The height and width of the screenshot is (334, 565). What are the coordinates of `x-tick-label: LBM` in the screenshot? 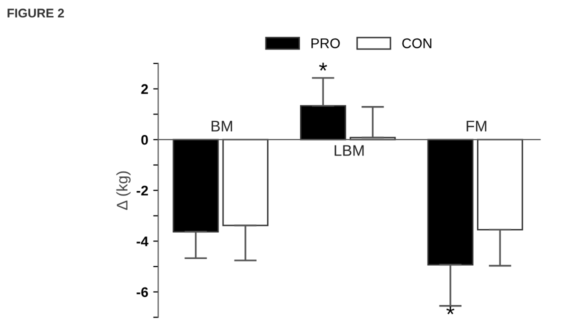 It's located at (349, 150).